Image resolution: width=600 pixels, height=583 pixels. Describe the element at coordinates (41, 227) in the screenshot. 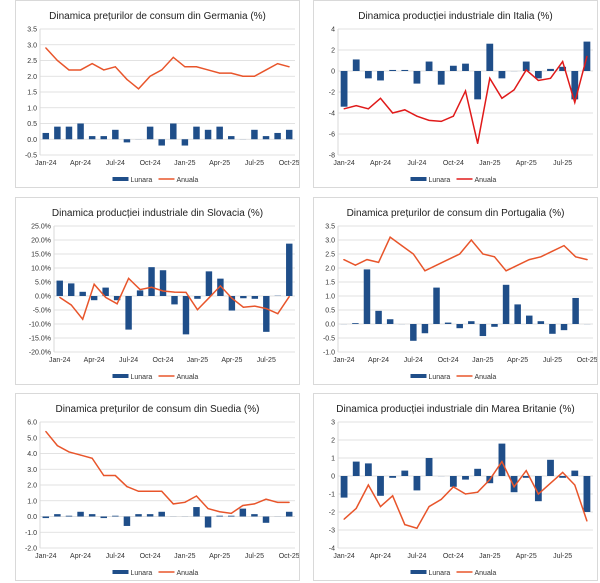

I see `y-tick-label: 25.0%` at that location.